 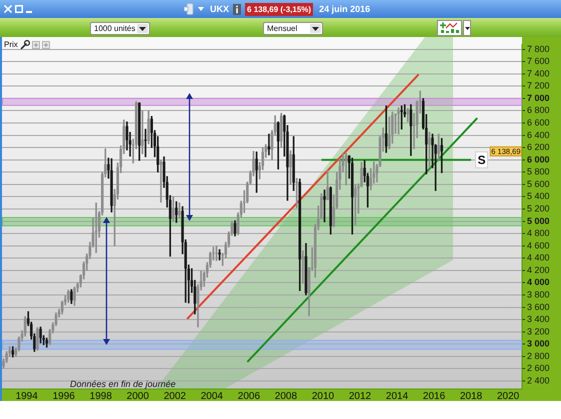 I want to click on series-label: S, so click(x=482, y=160).